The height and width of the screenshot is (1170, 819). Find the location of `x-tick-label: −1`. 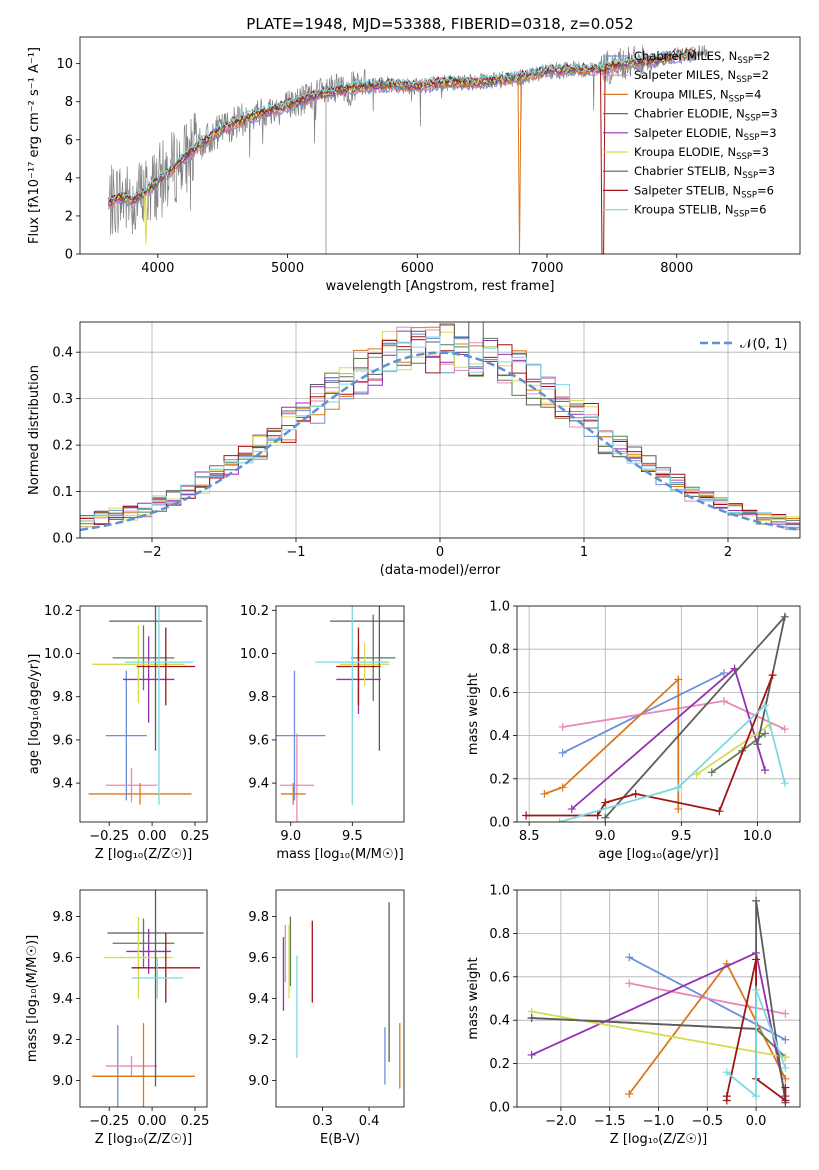

x-tick-label: −1 is located at coordinates (295, 552).